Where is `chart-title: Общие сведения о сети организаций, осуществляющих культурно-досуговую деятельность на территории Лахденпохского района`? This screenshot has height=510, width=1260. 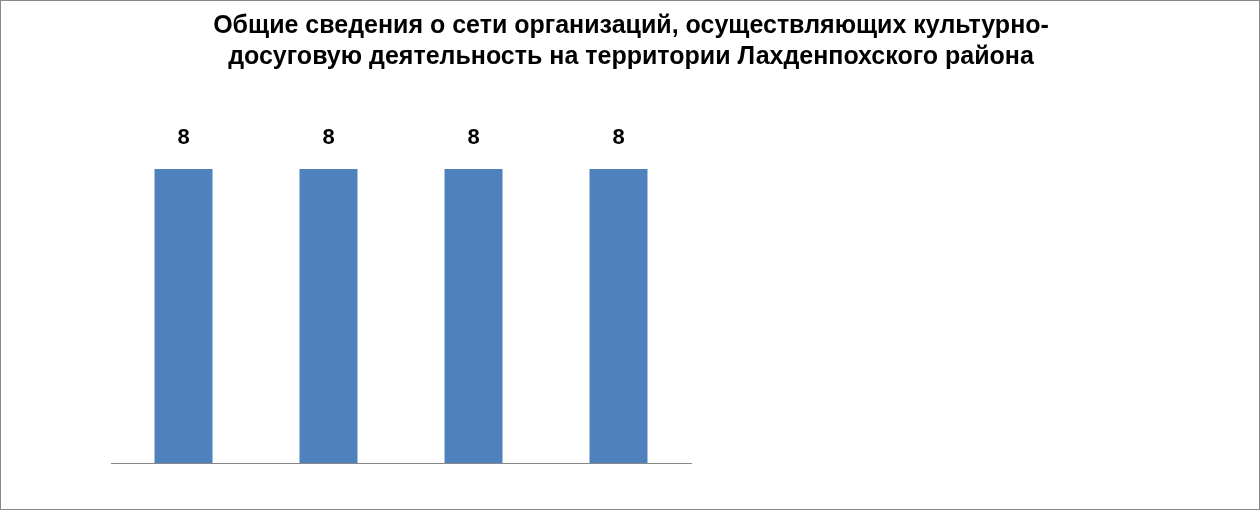 chart-title: Общие сведения о сети организаций, осуществляющих культурно-досуговую деятельность на территории Лахденпохского района is located at coordinates (631, 40).